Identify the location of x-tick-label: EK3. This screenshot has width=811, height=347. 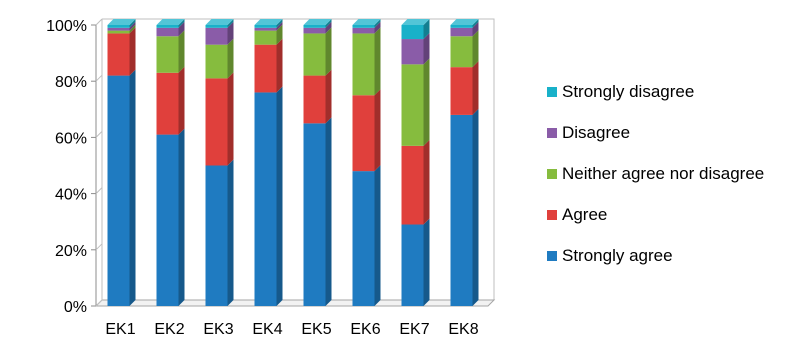
(218, 329).